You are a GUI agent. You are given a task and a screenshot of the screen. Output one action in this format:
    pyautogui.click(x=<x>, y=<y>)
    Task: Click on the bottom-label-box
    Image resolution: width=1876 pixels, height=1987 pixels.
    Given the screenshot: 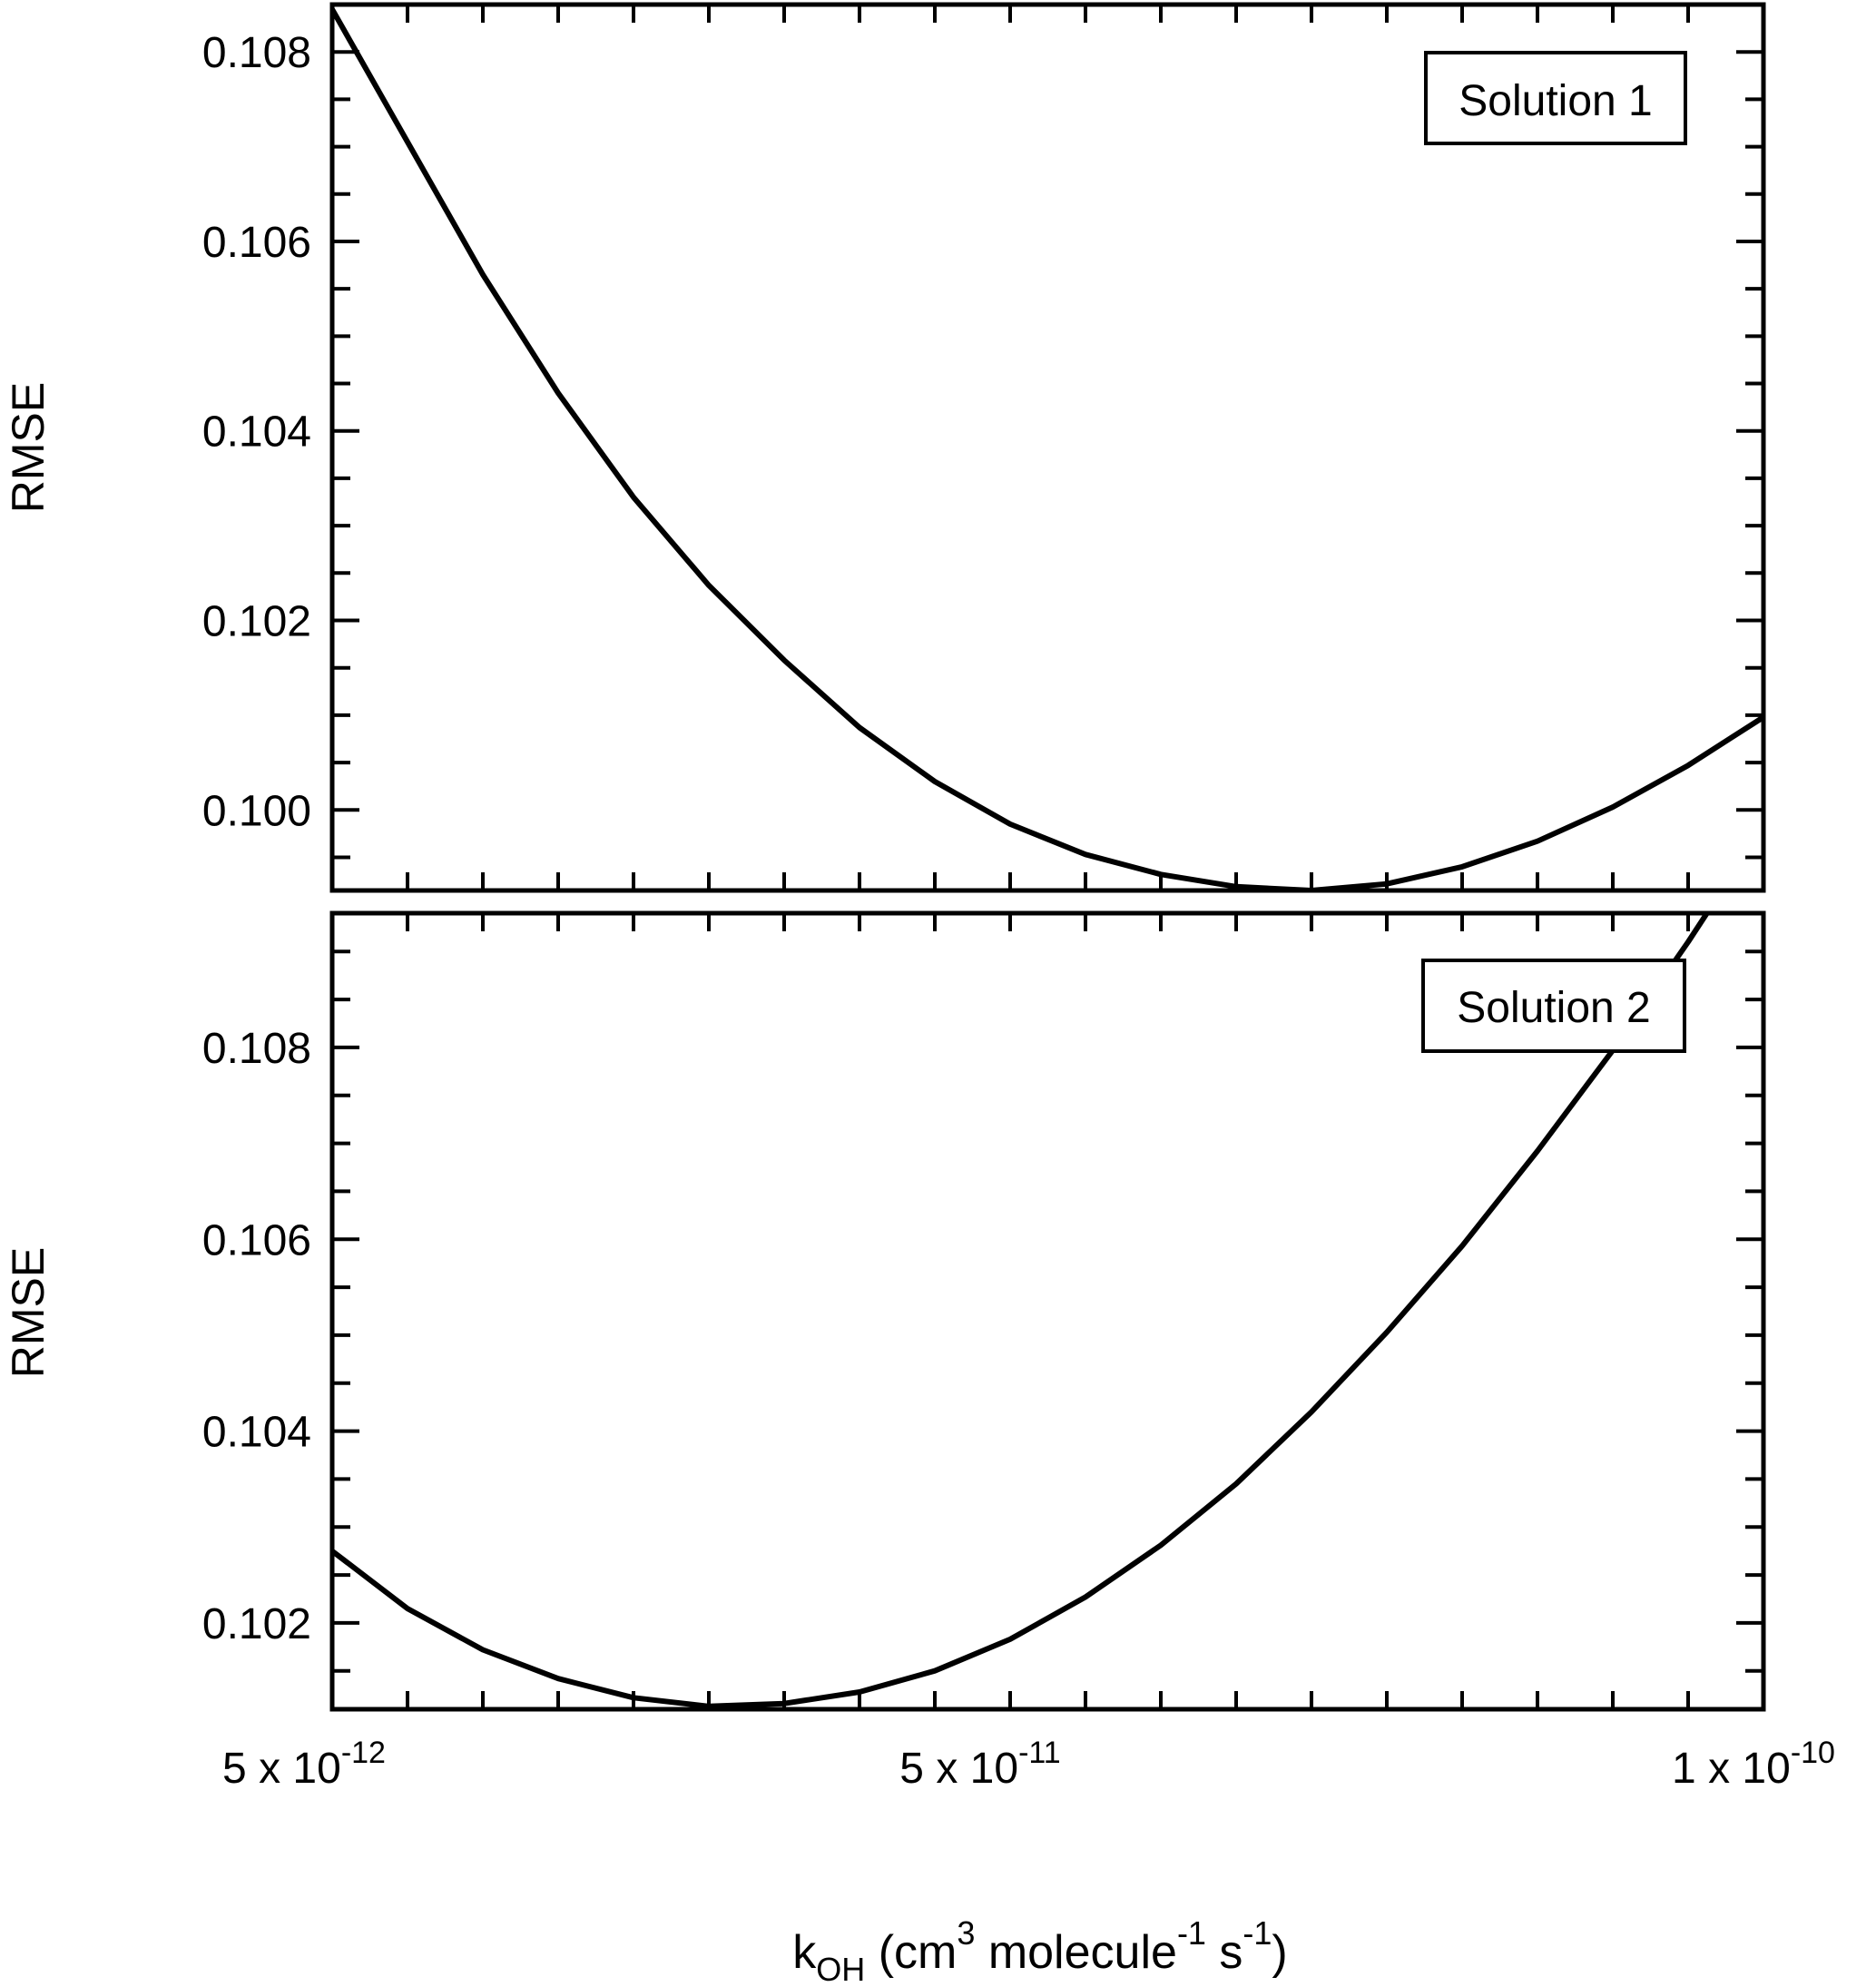 What is the action you would take?
    pyautogui.click(x=1554, y=1006)
    